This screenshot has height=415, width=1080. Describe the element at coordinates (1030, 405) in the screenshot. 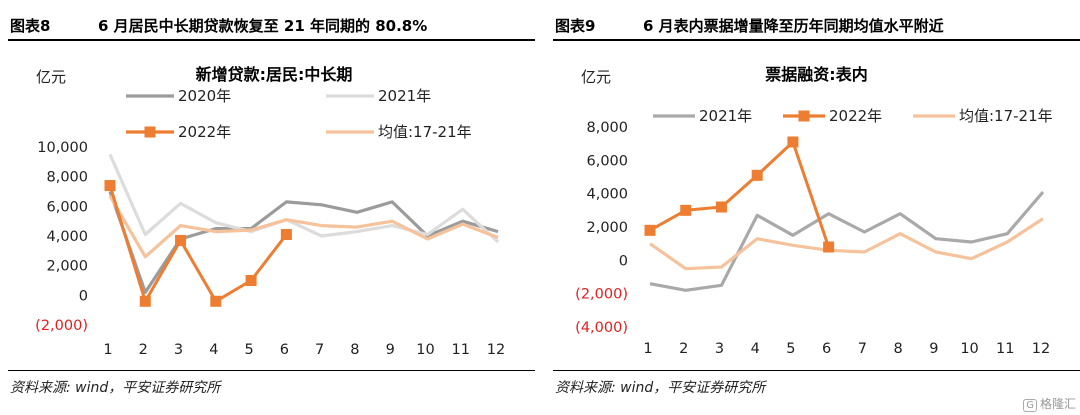

I see `watermark-badge: G` at that location.